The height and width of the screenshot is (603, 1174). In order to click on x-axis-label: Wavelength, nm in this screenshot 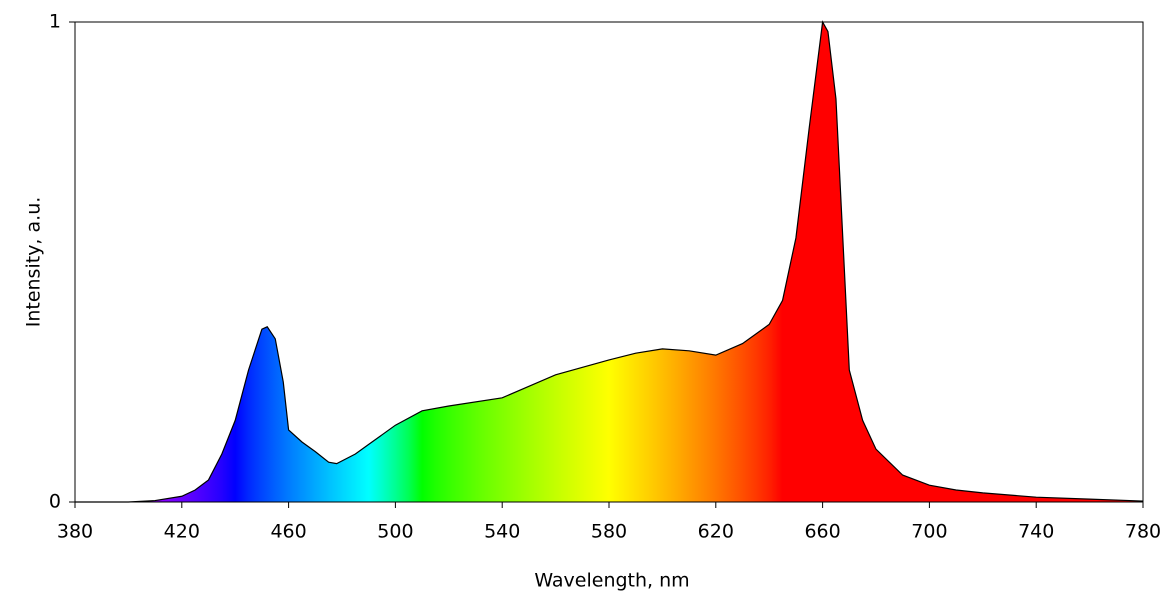, I will do `click(611, 581)`.